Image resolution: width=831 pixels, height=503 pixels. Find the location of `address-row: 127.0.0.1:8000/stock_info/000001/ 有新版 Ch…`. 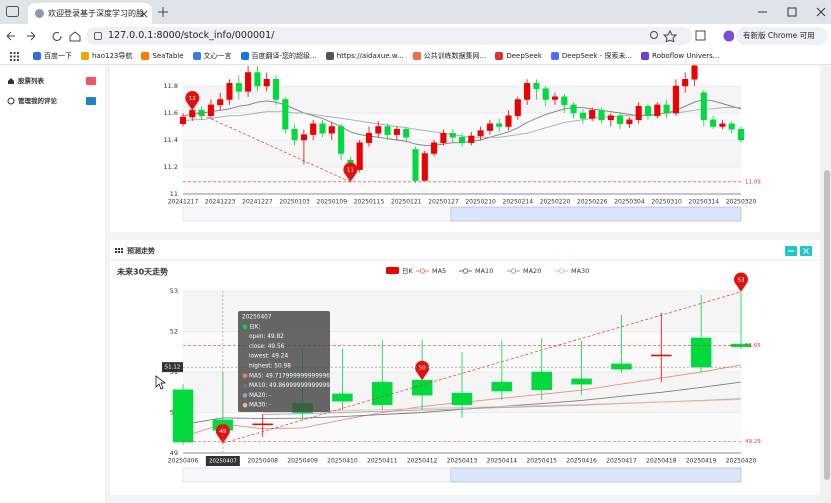

address-row: 127.0.0.1:8000/stock_info/000001/ 有新版 Ch… is located at coordinates (415, 36).